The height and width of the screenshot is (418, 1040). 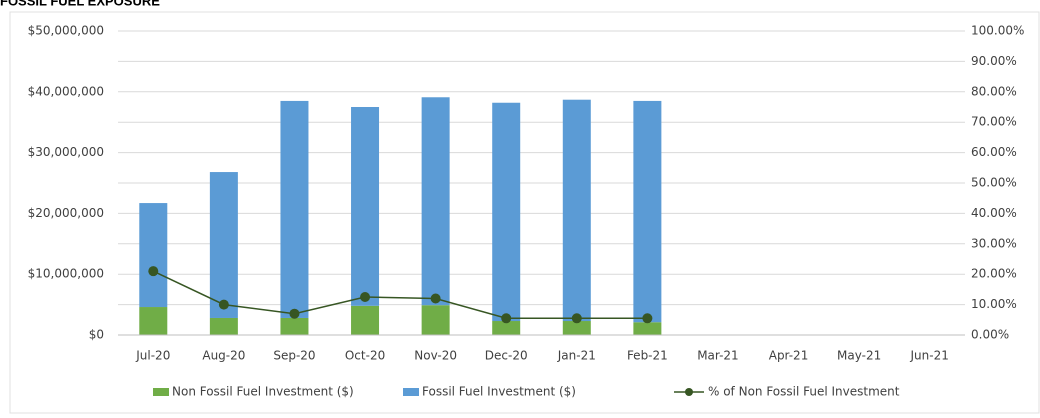 I want to click on y2-tick-label: 60.00%, so click(x=994, y=152).